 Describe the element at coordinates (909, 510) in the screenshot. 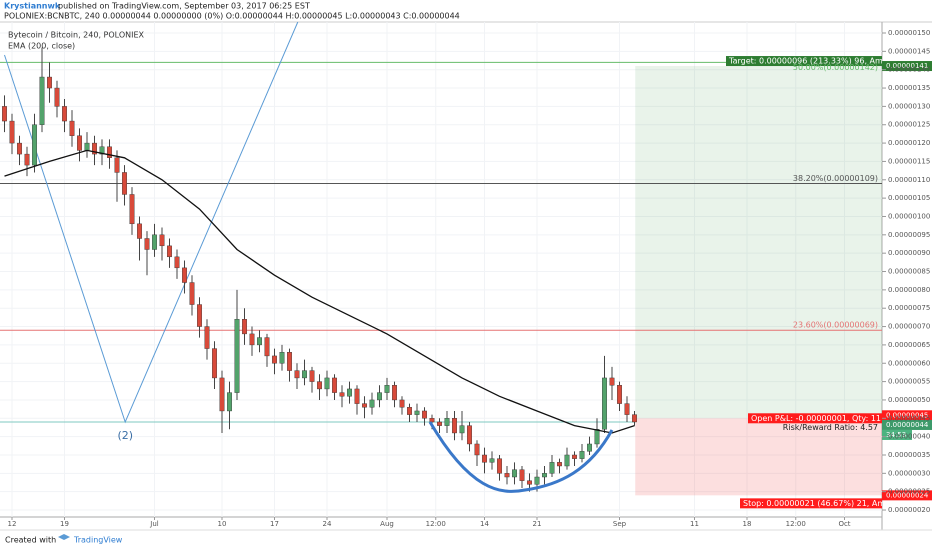

I see `y-tick-label: 0.00000020` at that location.